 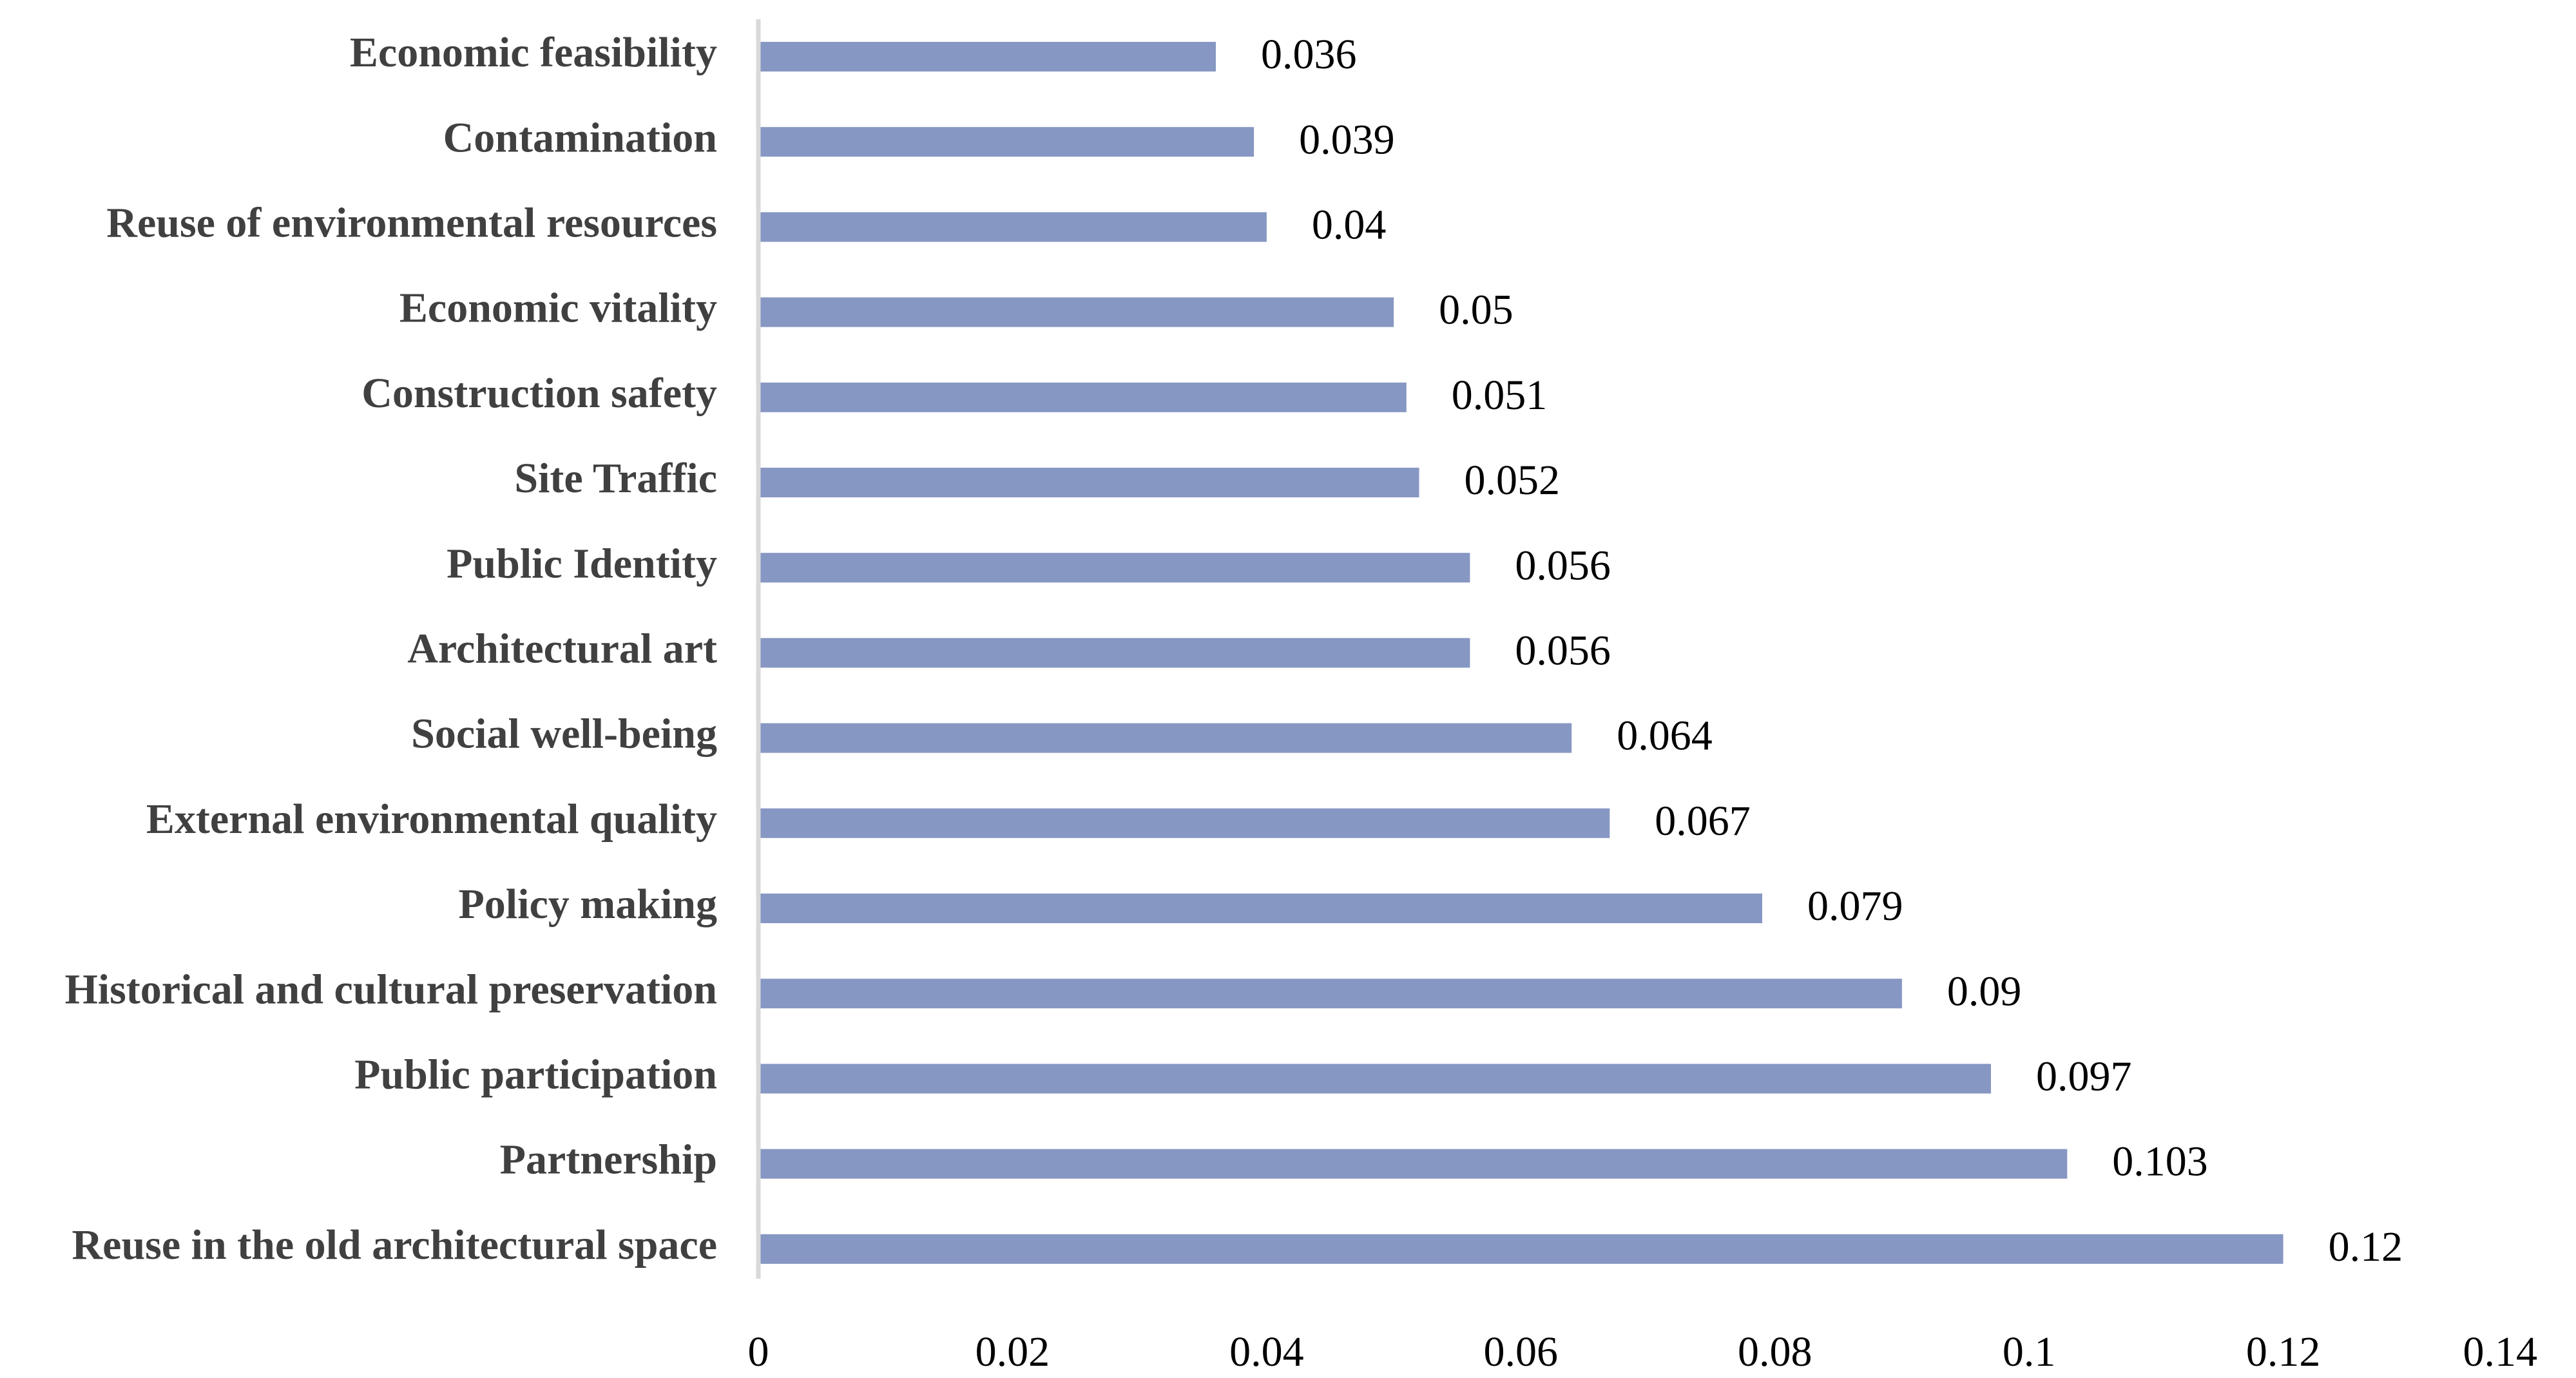 What do you see at coordinates (2030, 1351) in the screenshot?
I see `x-tick-label: 0.1` at bounding box center [2030, 1351].